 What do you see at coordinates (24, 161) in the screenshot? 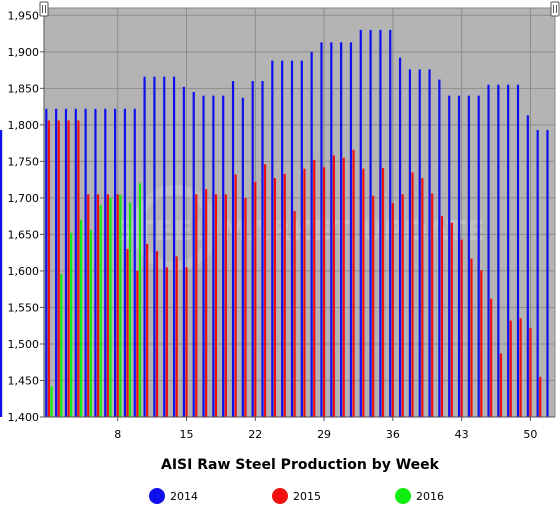
I see `y-tick-label: 1,750` at bounding box center [24, 161].